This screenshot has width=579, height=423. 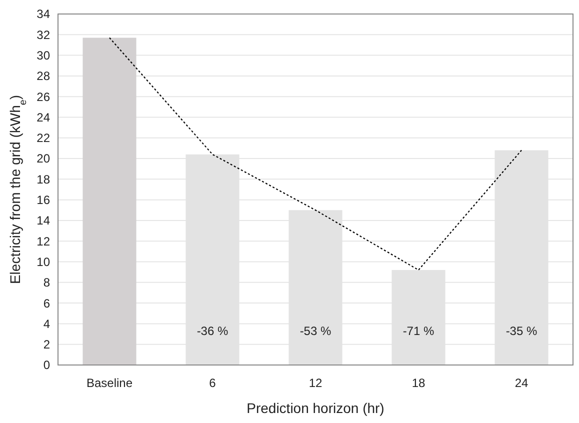 I want to click on y-tick-label: 14, so click(x=43, y=221).